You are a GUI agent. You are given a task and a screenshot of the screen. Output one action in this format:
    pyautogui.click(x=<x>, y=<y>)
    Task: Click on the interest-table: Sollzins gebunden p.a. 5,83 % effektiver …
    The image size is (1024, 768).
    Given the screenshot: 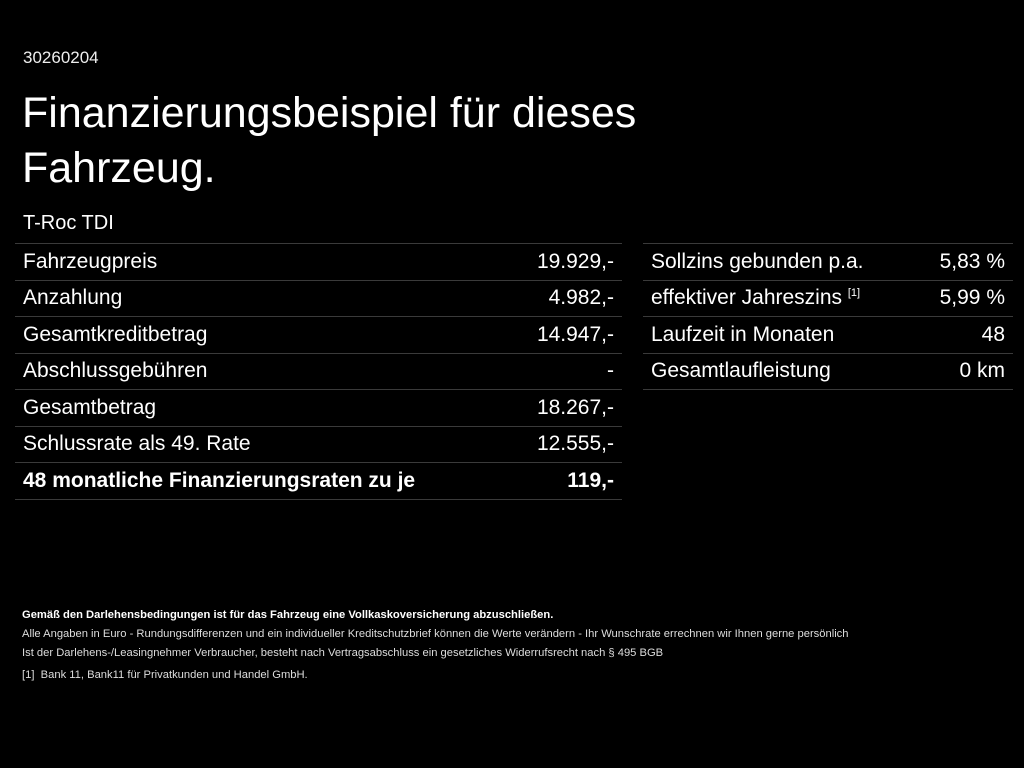 What is the action you would take?
    pyautogui.click(x=828, y=316)
    